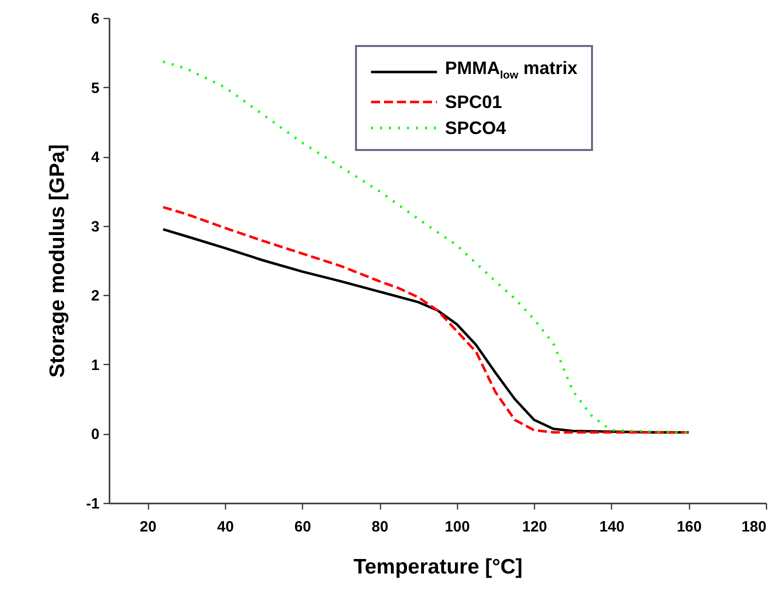 Image resolution: width=782 pixels, height=591 pixels. Describe the element at coordinates (148, 527) in the screenshot. I see `x-tick-label: 20` at that location.